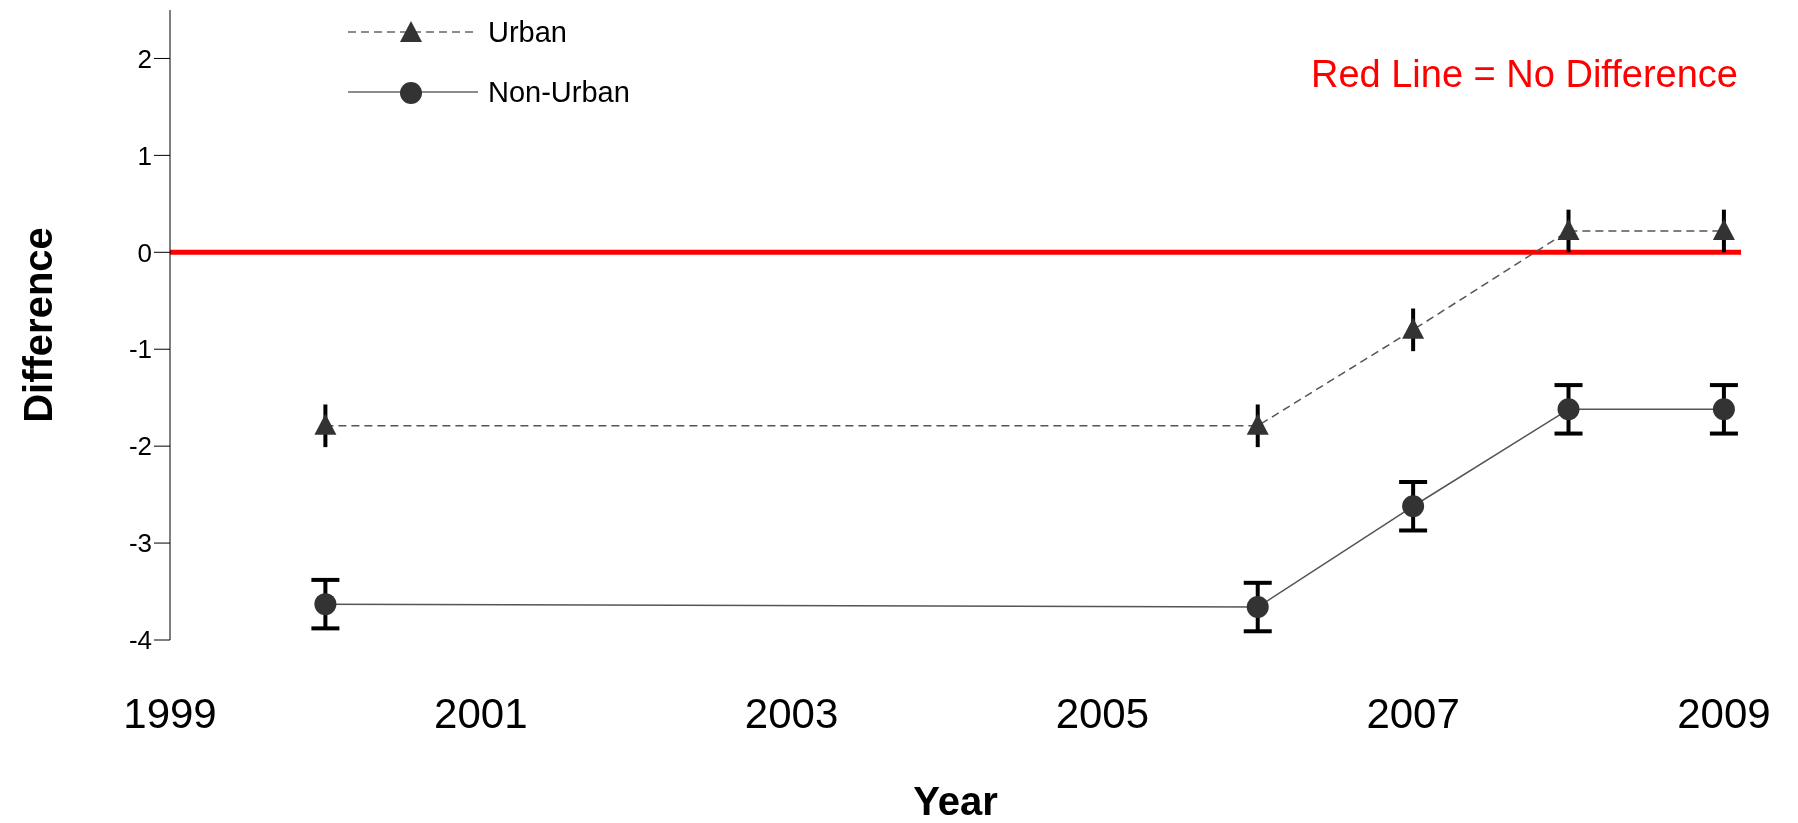 The width and height of the screenshot is (1798, 823). What do you see at coordinates (1102, 713) in the screenshot?
I see `x-tick-label: 2005` at bounding box center [1102, 713].